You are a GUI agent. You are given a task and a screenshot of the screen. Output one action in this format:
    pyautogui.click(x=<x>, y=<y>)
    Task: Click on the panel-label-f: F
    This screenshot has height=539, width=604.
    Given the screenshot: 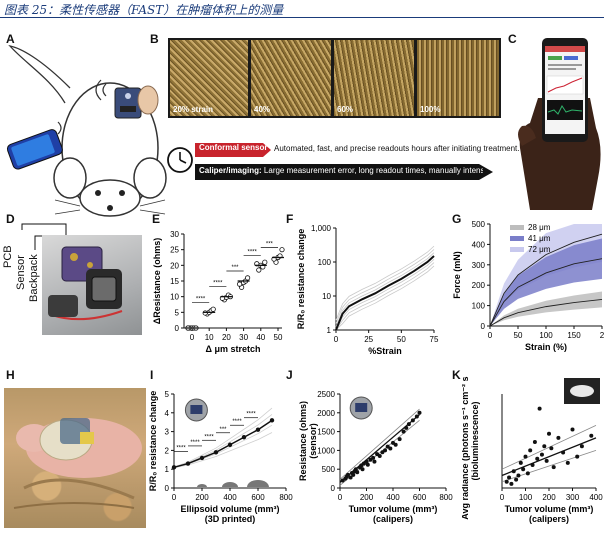 What is the action you would take?
    pyautogui.click(x=290, y=219)
    